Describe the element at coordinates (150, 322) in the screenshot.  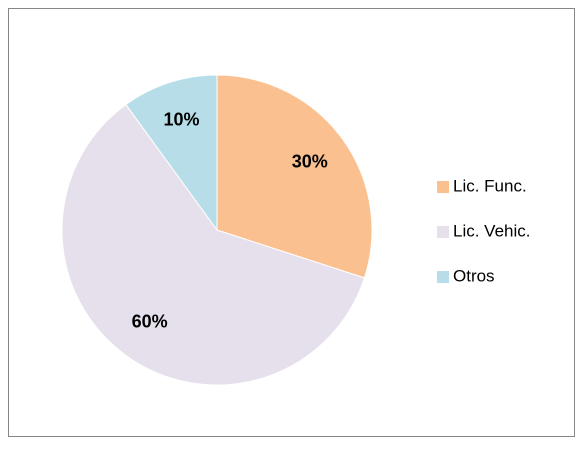
I see `slice-label: 60%` at that location.